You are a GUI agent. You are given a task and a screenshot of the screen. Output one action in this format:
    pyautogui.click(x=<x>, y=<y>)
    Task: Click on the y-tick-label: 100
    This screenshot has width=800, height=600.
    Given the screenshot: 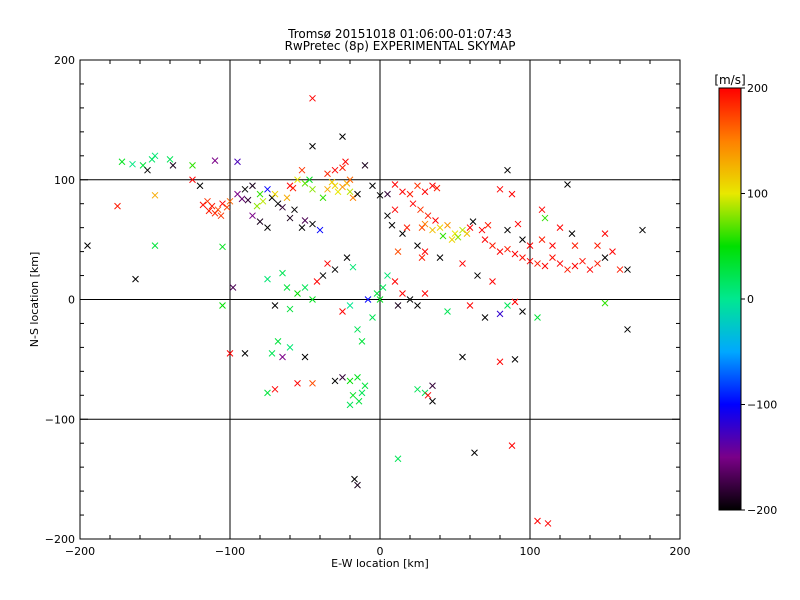 What is the action you would take?
    pyautogui.click(x=64, y=180)
    